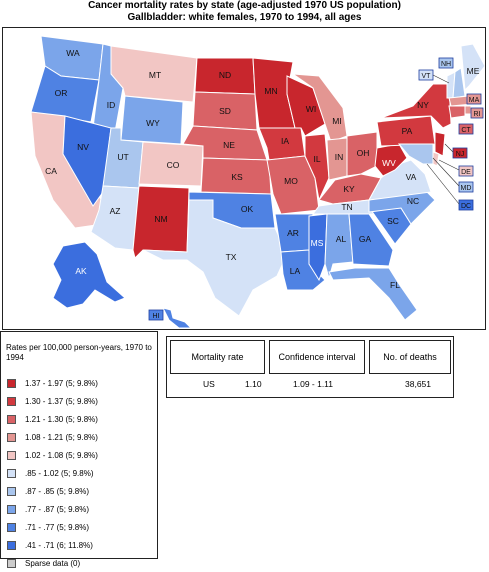 The height and width of the screenshot is (572, 489). I want to click on box-ma, so click(474, 99).